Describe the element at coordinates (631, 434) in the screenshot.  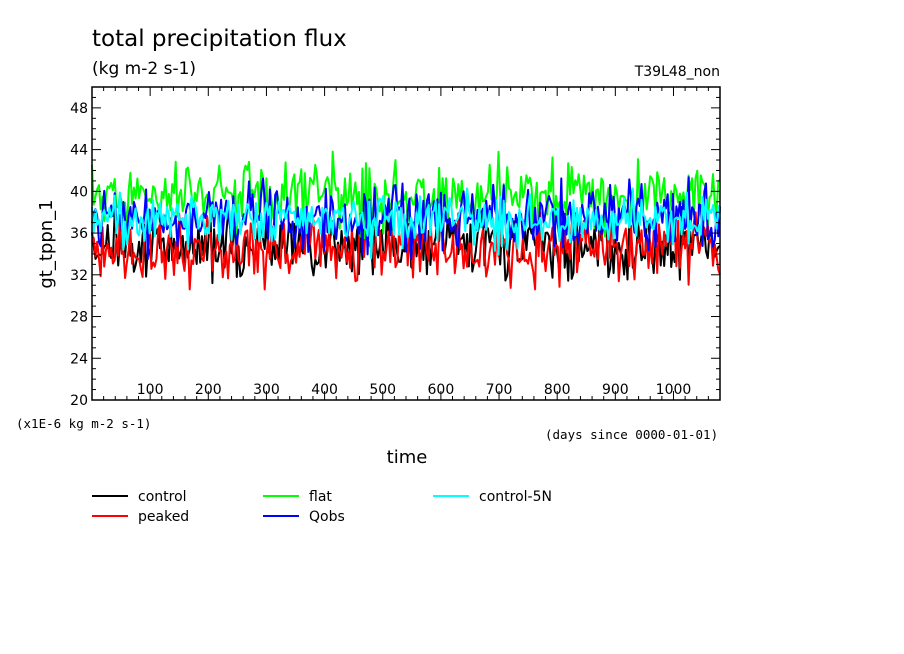
I see `x-unit-note: (days since 0000-01-01)` at that location.